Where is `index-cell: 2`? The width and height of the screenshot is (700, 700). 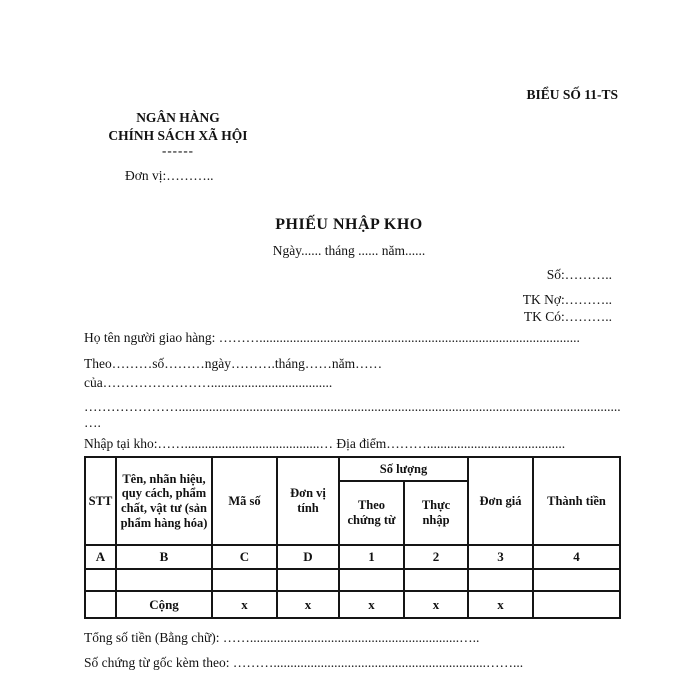
index-cell: 2 is located at coordinates (436, 557).